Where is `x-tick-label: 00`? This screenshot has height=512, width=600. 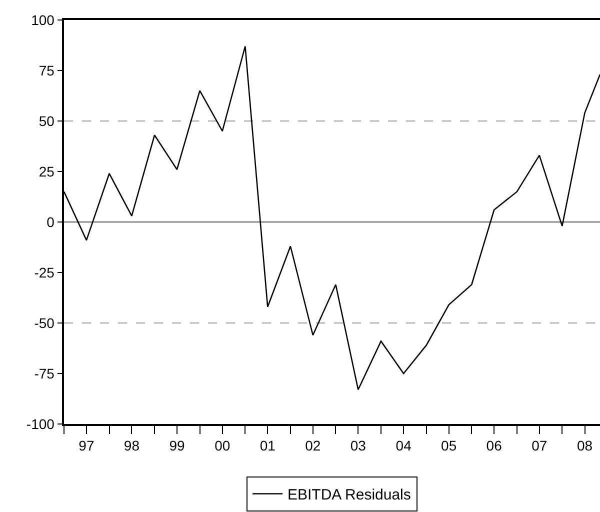
x-tick-label: 00 is located at coordinates (222, 446).